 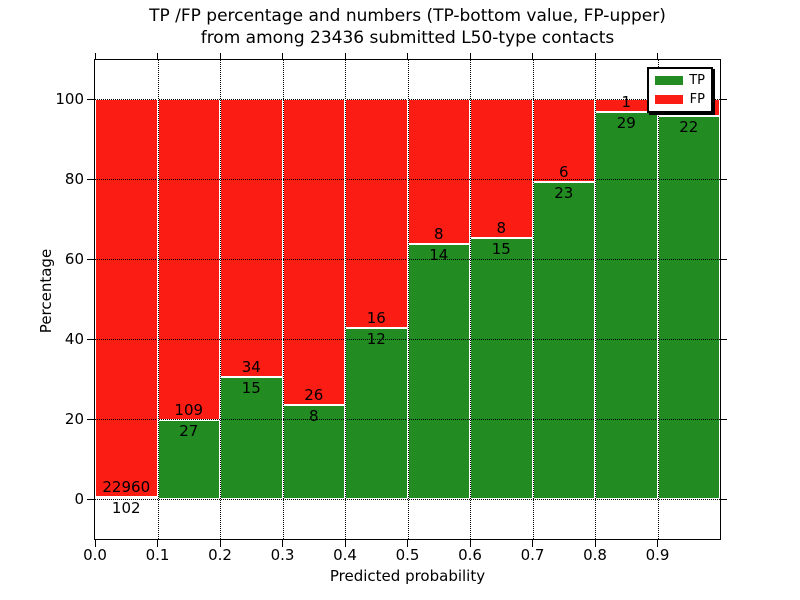 I want to click on x-axis-label: Predicted probability, so click(x=407, y=576).